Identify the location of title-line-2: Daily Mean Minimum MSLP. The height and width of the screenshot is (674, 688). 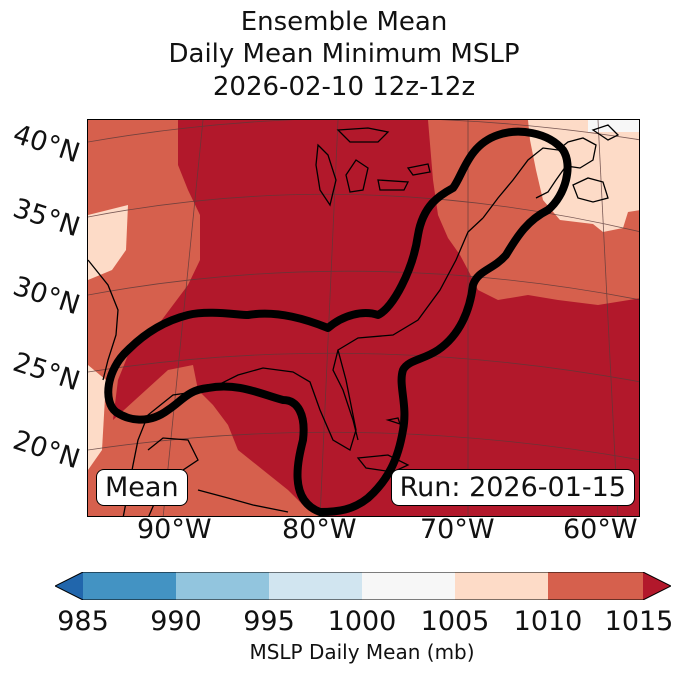
(344, 54).